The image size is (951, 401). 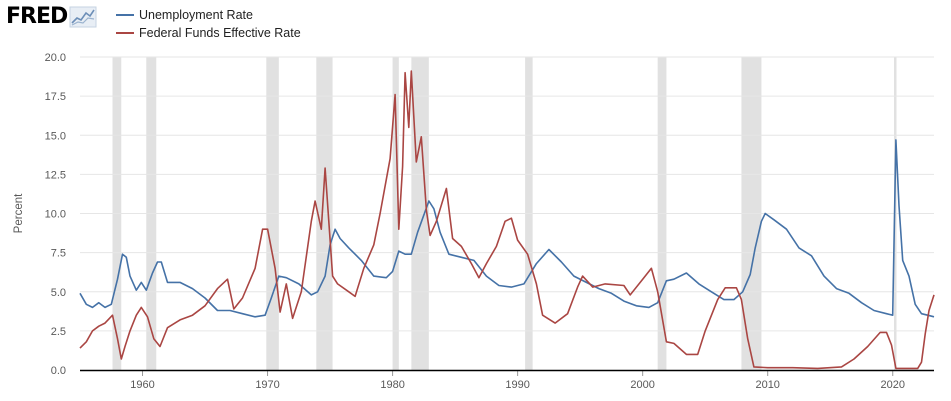 What do you see at coordinates (142, 385) in the screenshot?
I see `x-tick-label: 1960` at bounding box center [142, 385].